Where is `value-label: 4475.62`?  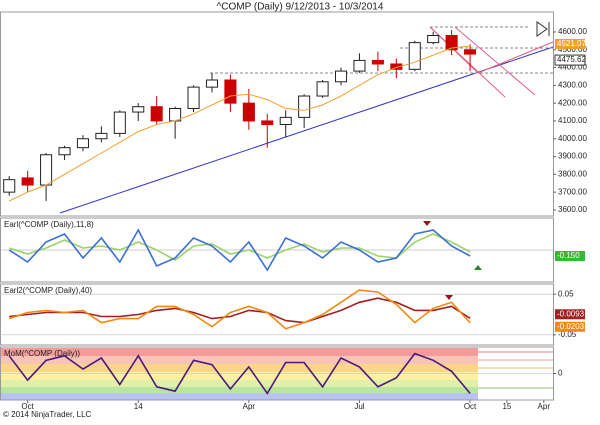 value-label: 4475.62 is located at coordinates (571, 59).